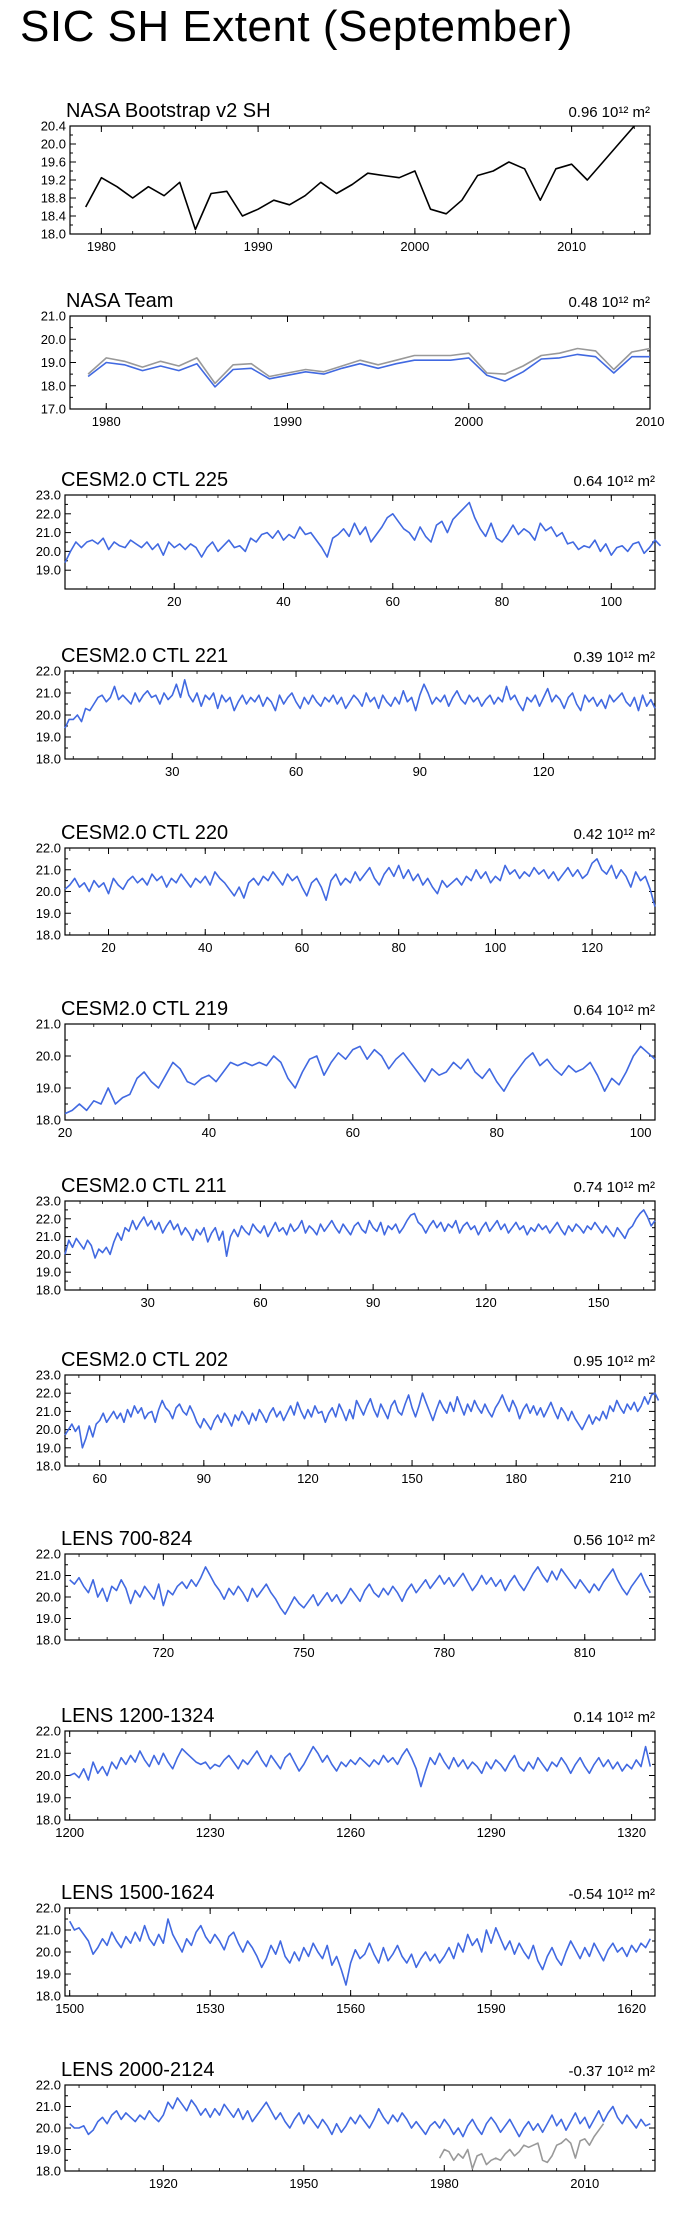  I want to click on x-tick-label: 1530, so click(210, 2008).